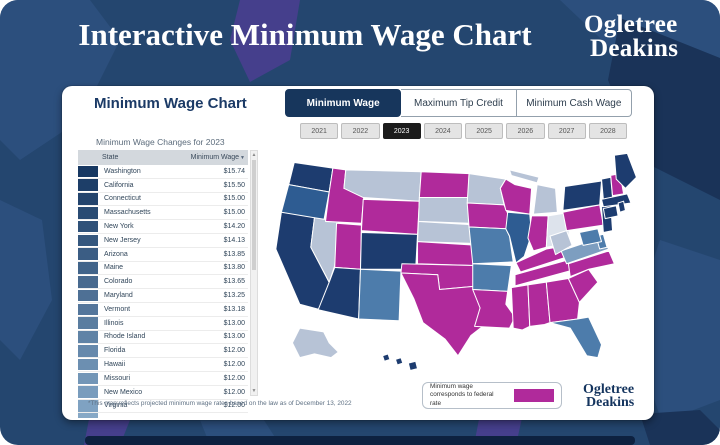 The height and width of the screenshot is (445, 720). Describe the element at coordinates (448, 254) in the screenshot. I see `state-KS` at that location.